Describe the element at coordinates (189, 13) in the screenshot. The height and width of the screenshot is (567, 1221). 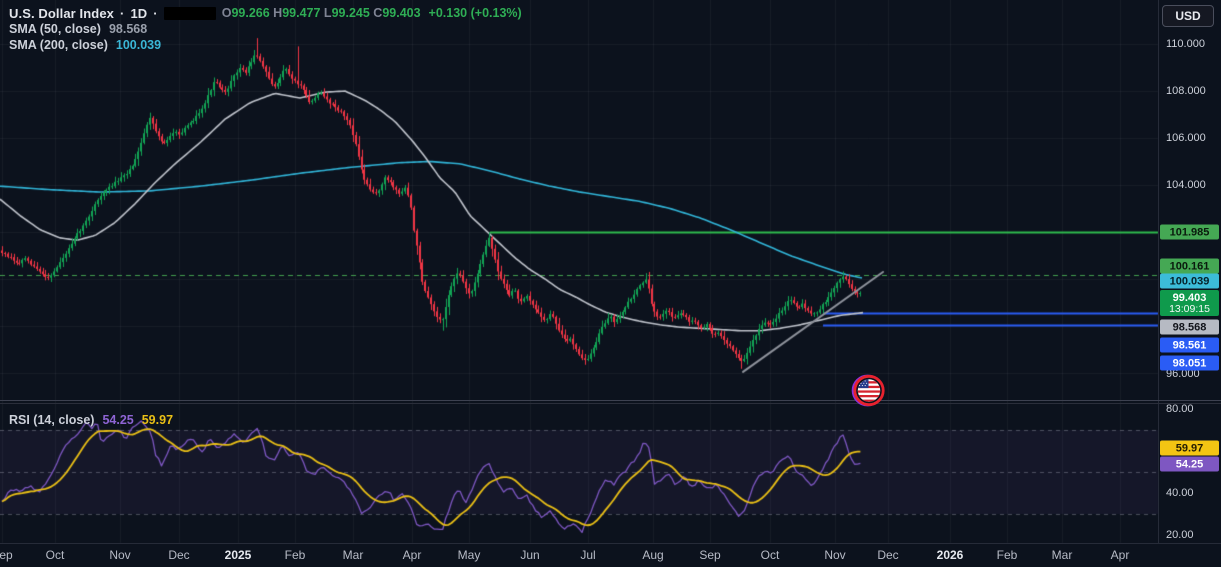
I see `redacted-exchange-box` at that location.